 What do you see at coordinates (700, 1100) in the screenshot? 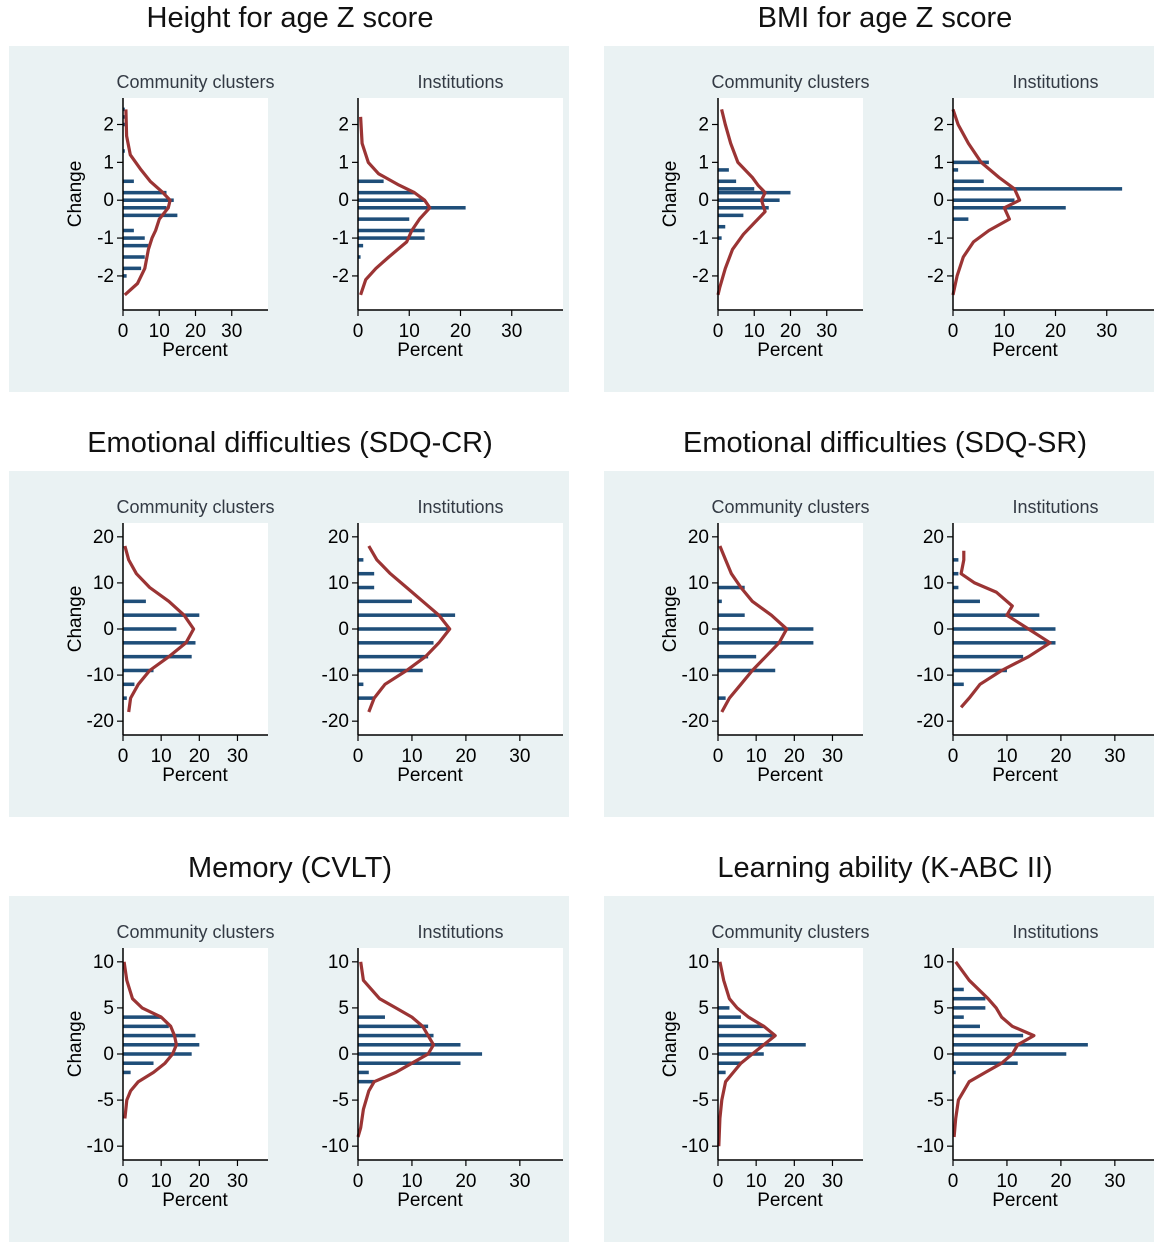
I see `y-tick-label: -5` at bounding box center [700, 1100].